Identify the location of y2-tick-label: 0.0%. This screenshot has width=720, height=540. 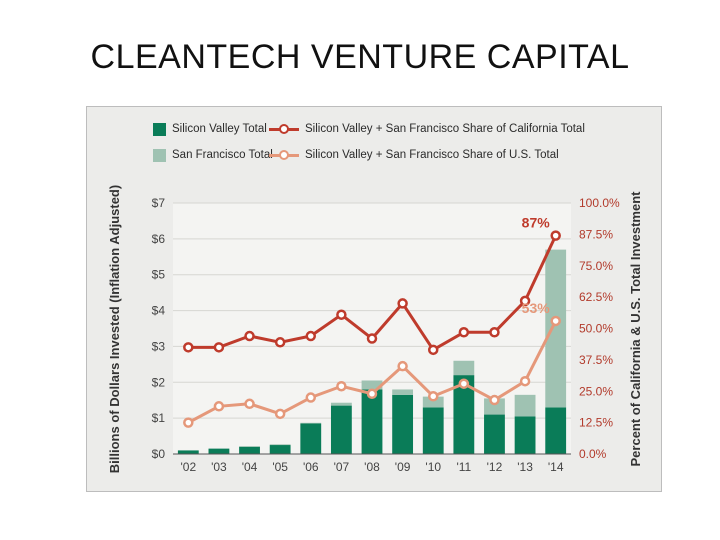
(593, 454).